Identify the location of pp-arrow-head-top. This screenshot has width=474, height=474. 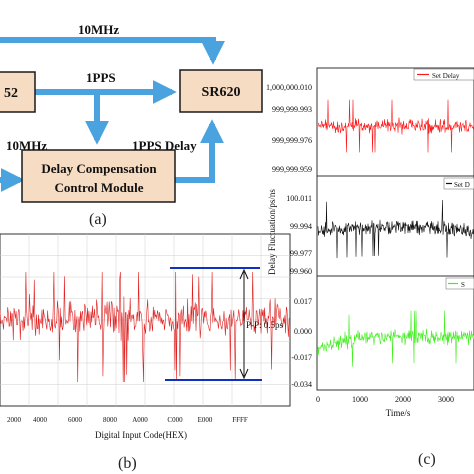
(244, 274).